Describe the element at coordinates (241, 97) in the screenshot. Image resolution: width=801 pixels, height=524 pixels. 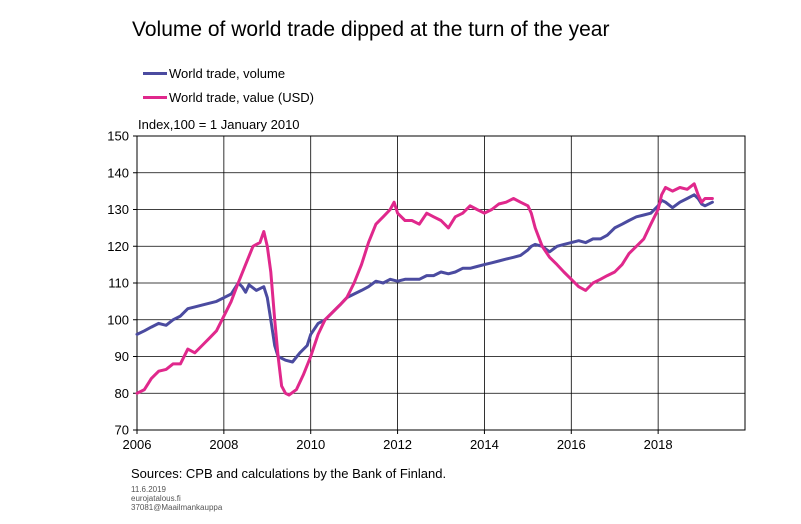
I see `legend-label-value: World trade, value (USD)` at that location.